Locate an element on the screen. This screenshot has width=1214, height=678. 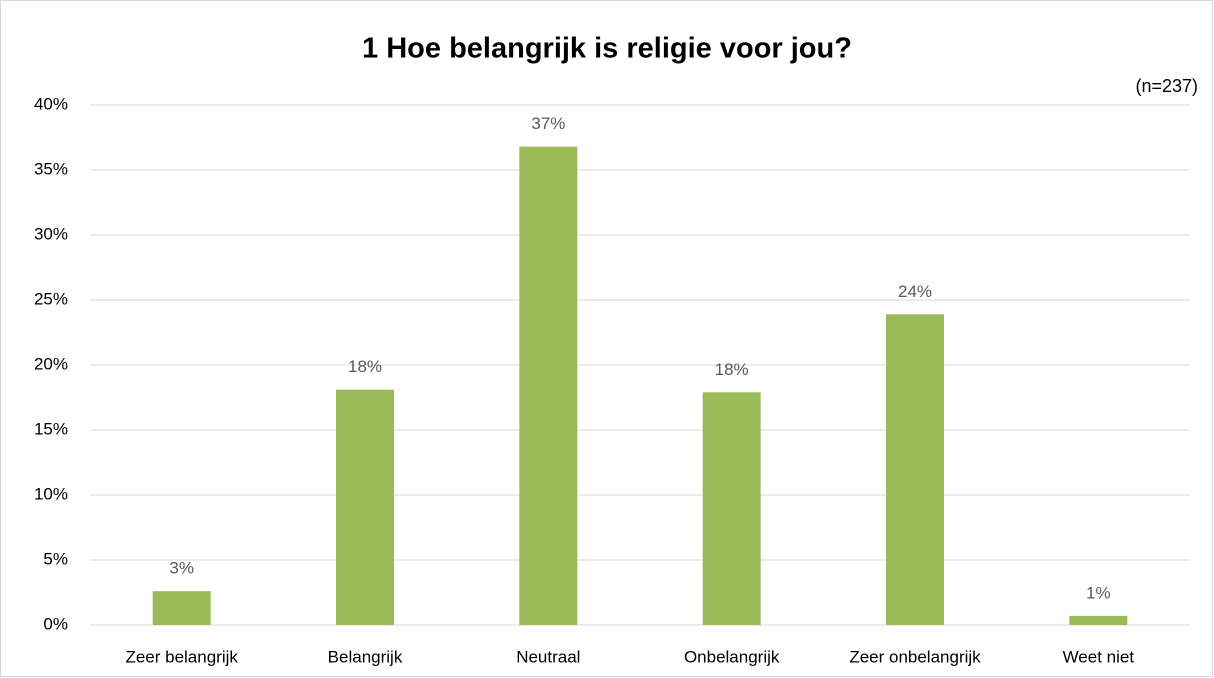
value-label: 1% is located at coordinates (1098, 592).